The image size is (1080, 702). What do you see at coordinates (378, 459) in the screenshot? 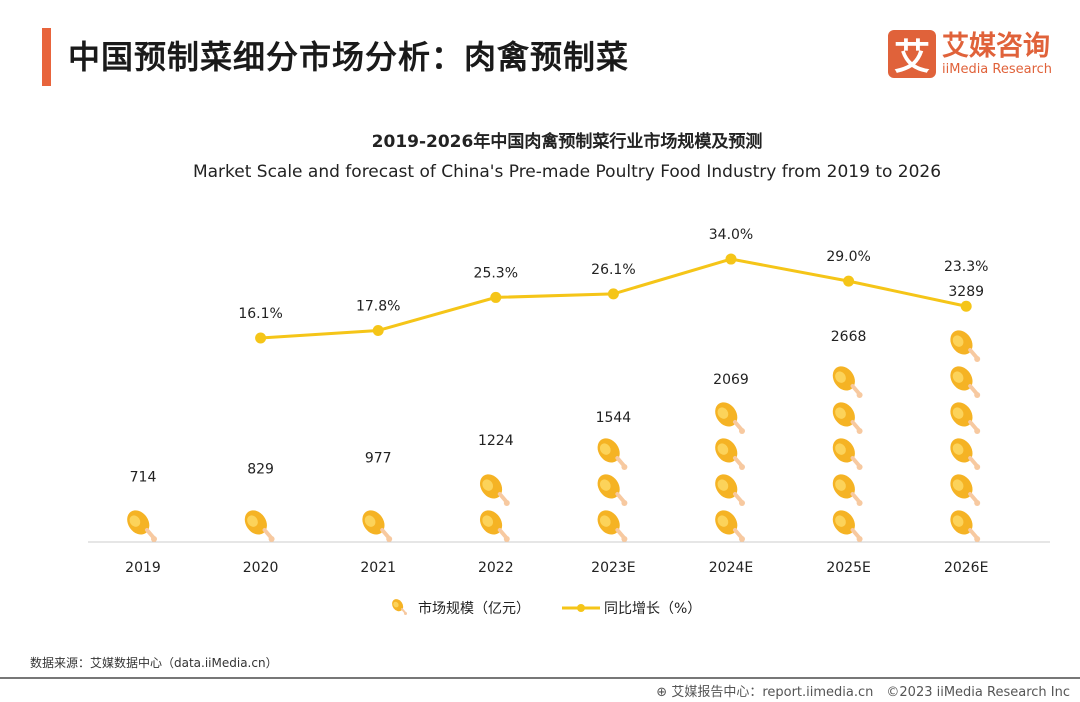
I see `bar-value-label: 977` at bounding box center [378, 459].